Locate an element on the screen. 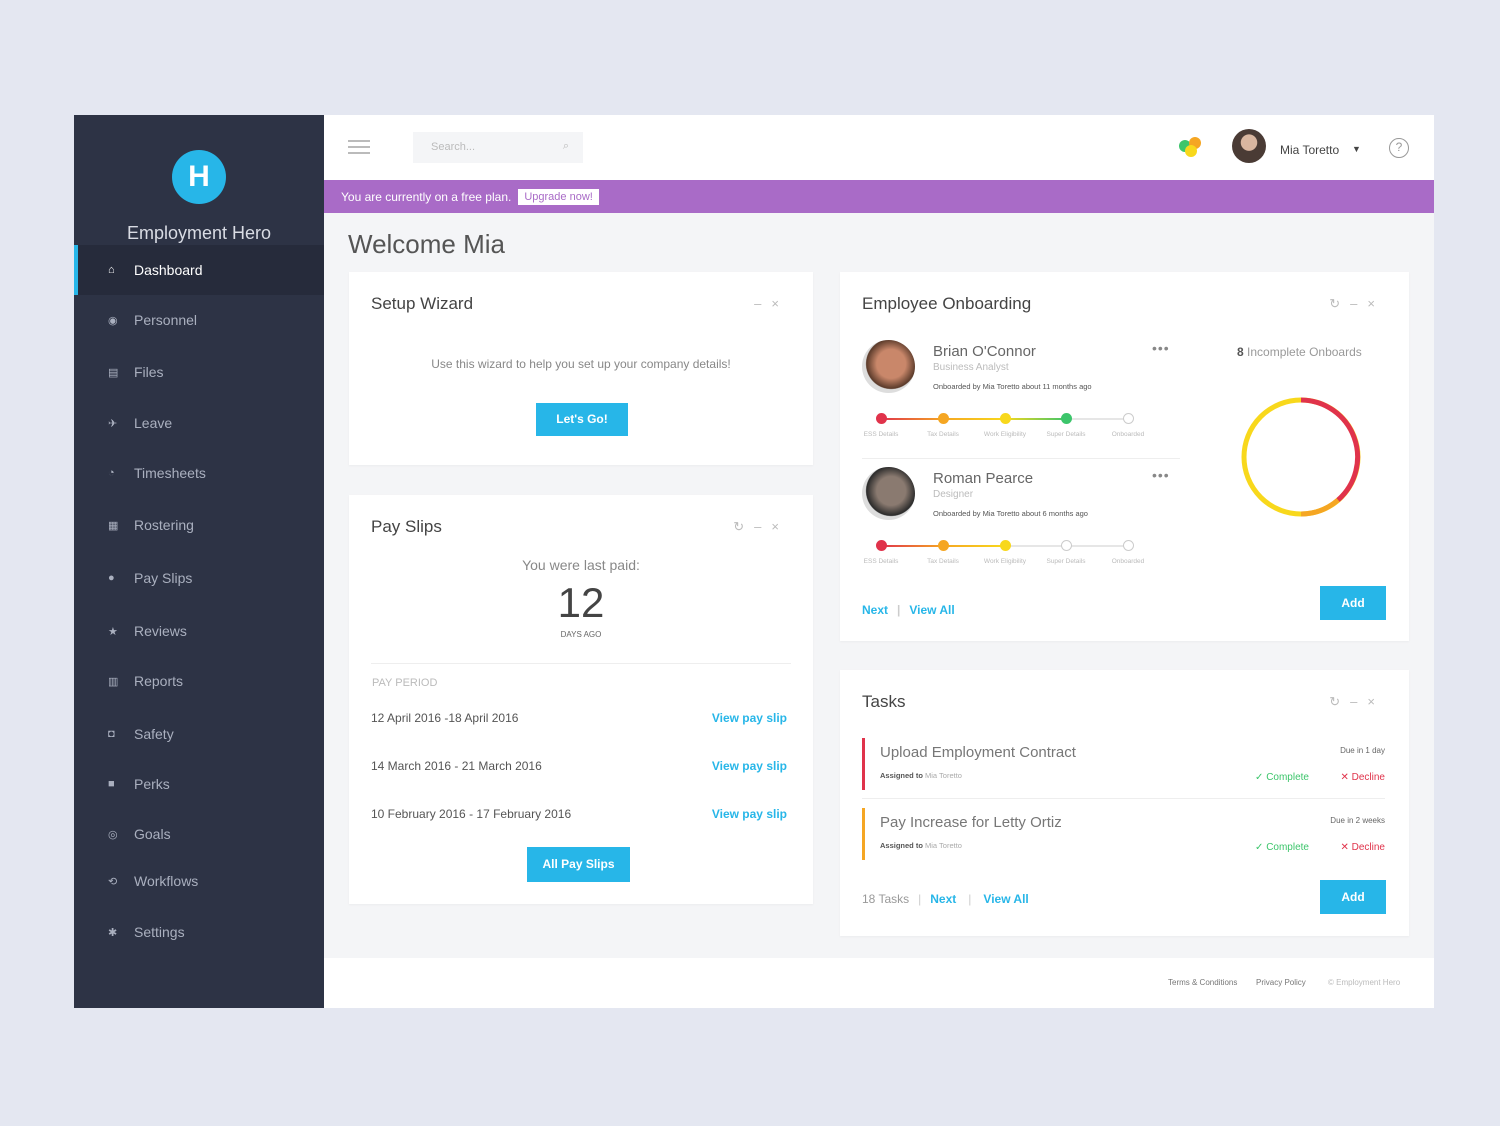  sidebar-item-safety: ◘ Safety is located at coordinates (199, 734).